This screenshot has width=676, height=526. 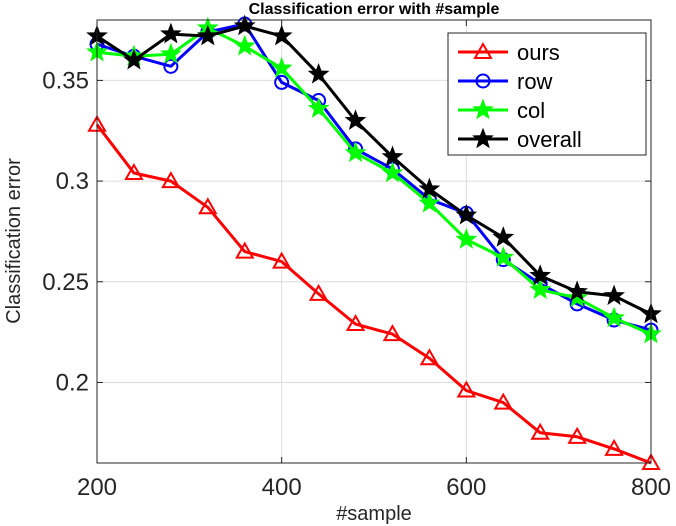 I want to click on x-axis-label: #sample, so click(x=374, y=514).